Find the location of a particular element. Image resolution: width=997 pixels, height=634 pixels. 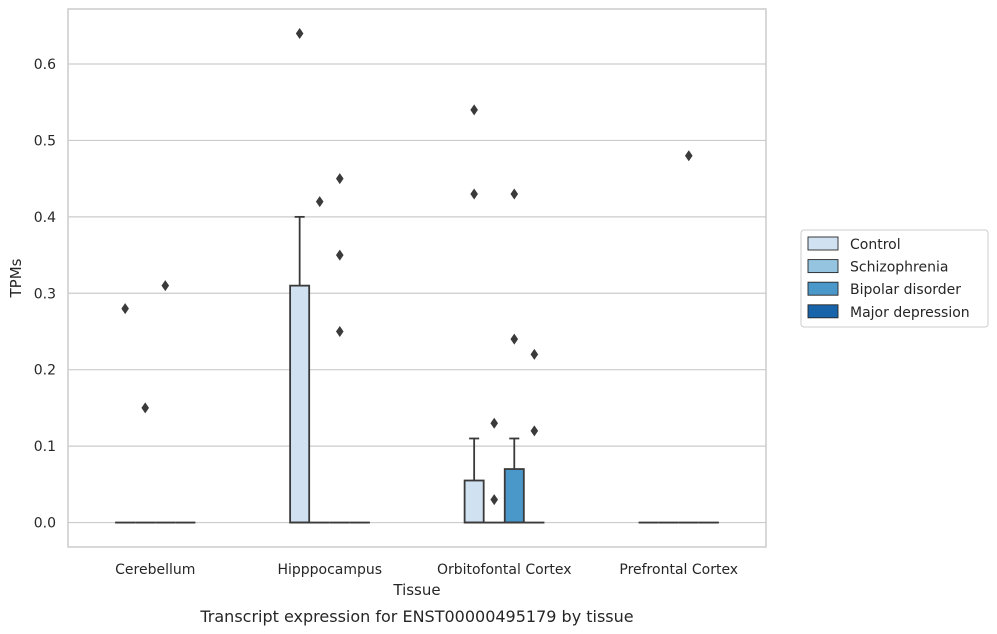

x-axis-title: Tissue is located at coordinates (416, 590).